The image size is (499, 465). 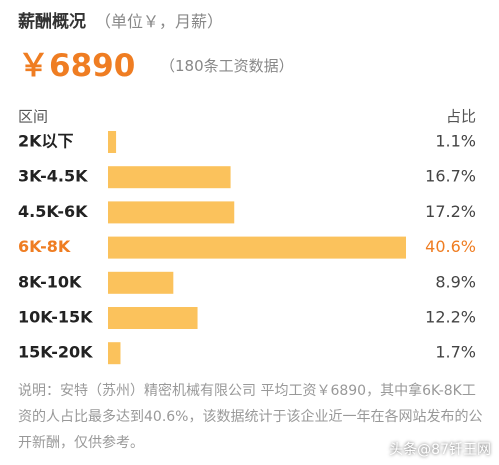 What do you see at coordinates (33, 117) in the screenshot?
I see `category-header: 区间` at bounding box center [33, 117].